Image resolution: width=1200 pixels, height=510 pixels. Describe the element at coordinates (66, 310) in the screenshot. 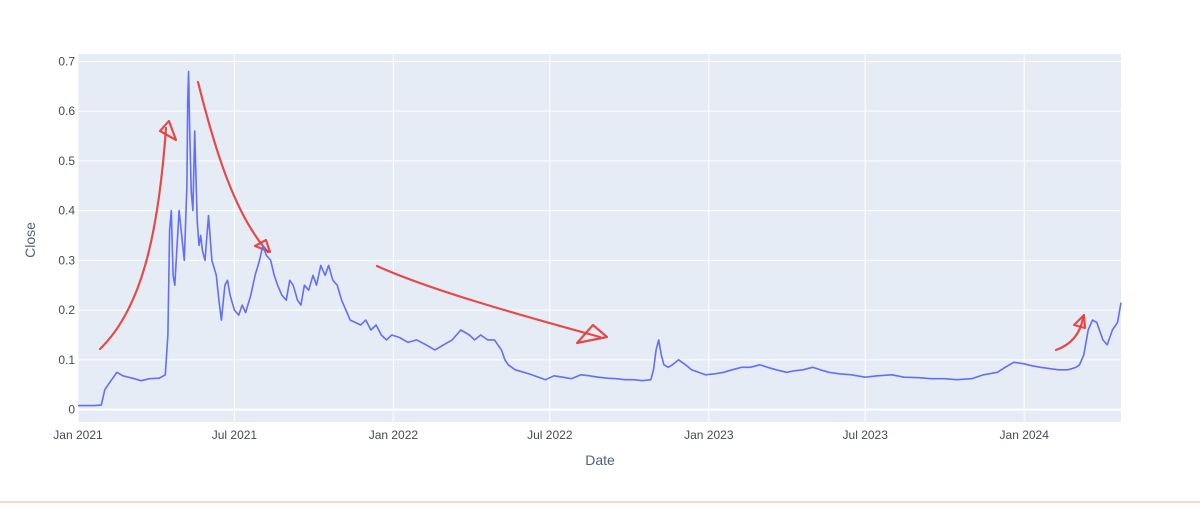

I see `y-tick-label: 0.2` at that location.